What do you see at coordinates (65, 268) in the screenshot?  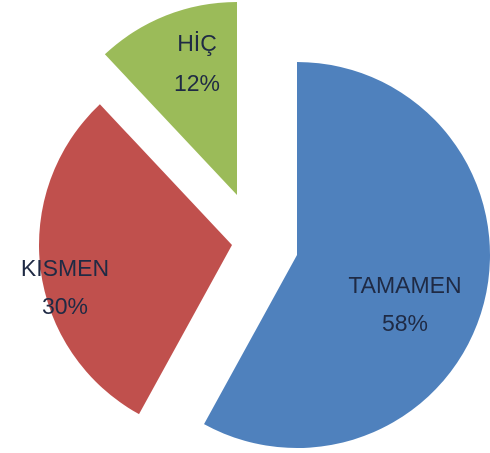 I see `slice-label: KISMEN` at bounding box center [65, 268].